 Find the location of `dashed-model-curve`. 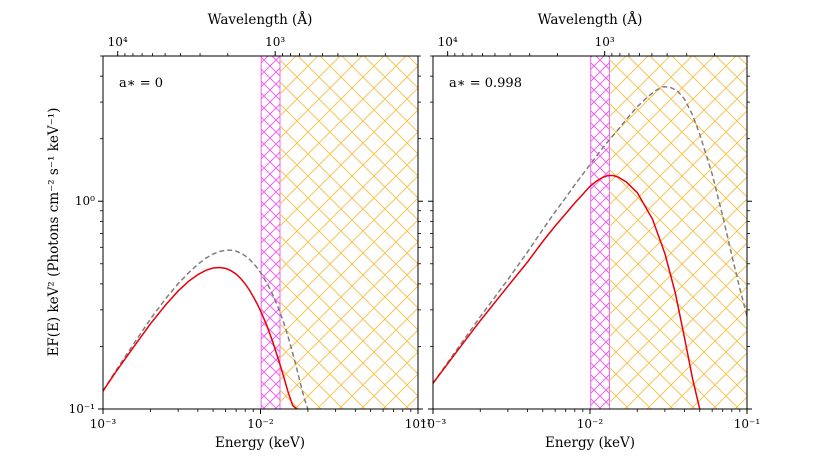

dashed-model-curve is located at coordinates (206, 329).